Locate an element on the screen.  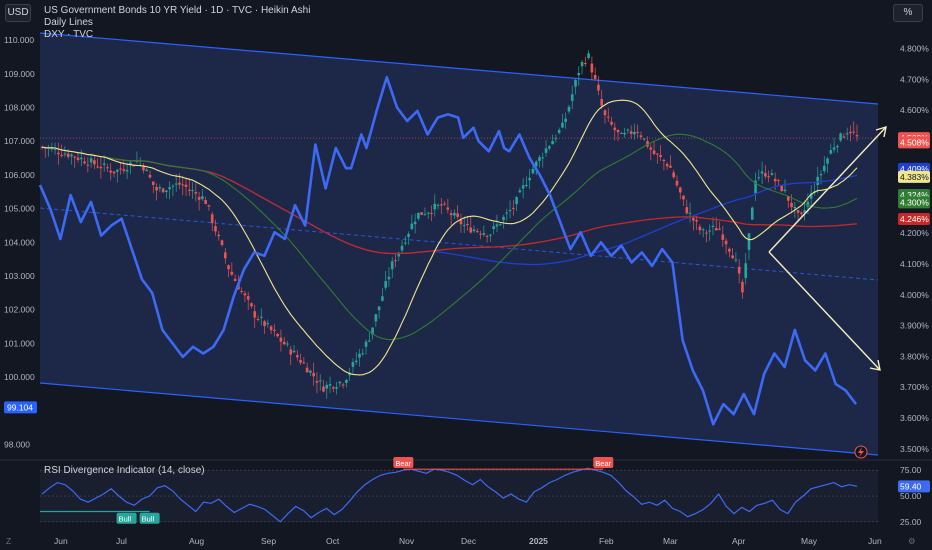
left-axis-tick: 103.000 is located at coordinates (19, 276).